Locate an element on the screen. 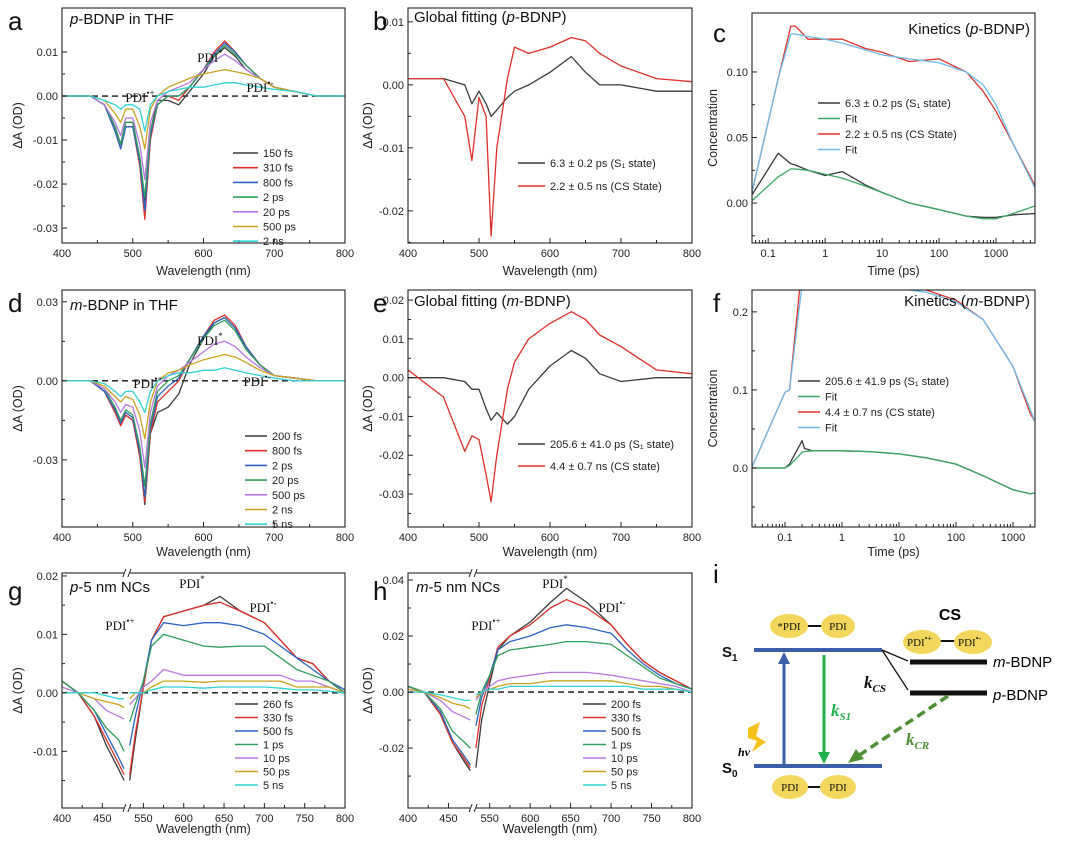 The width and height of the screenshot is (1073, 853). cs-arrow is located at coordinates (895, 655).